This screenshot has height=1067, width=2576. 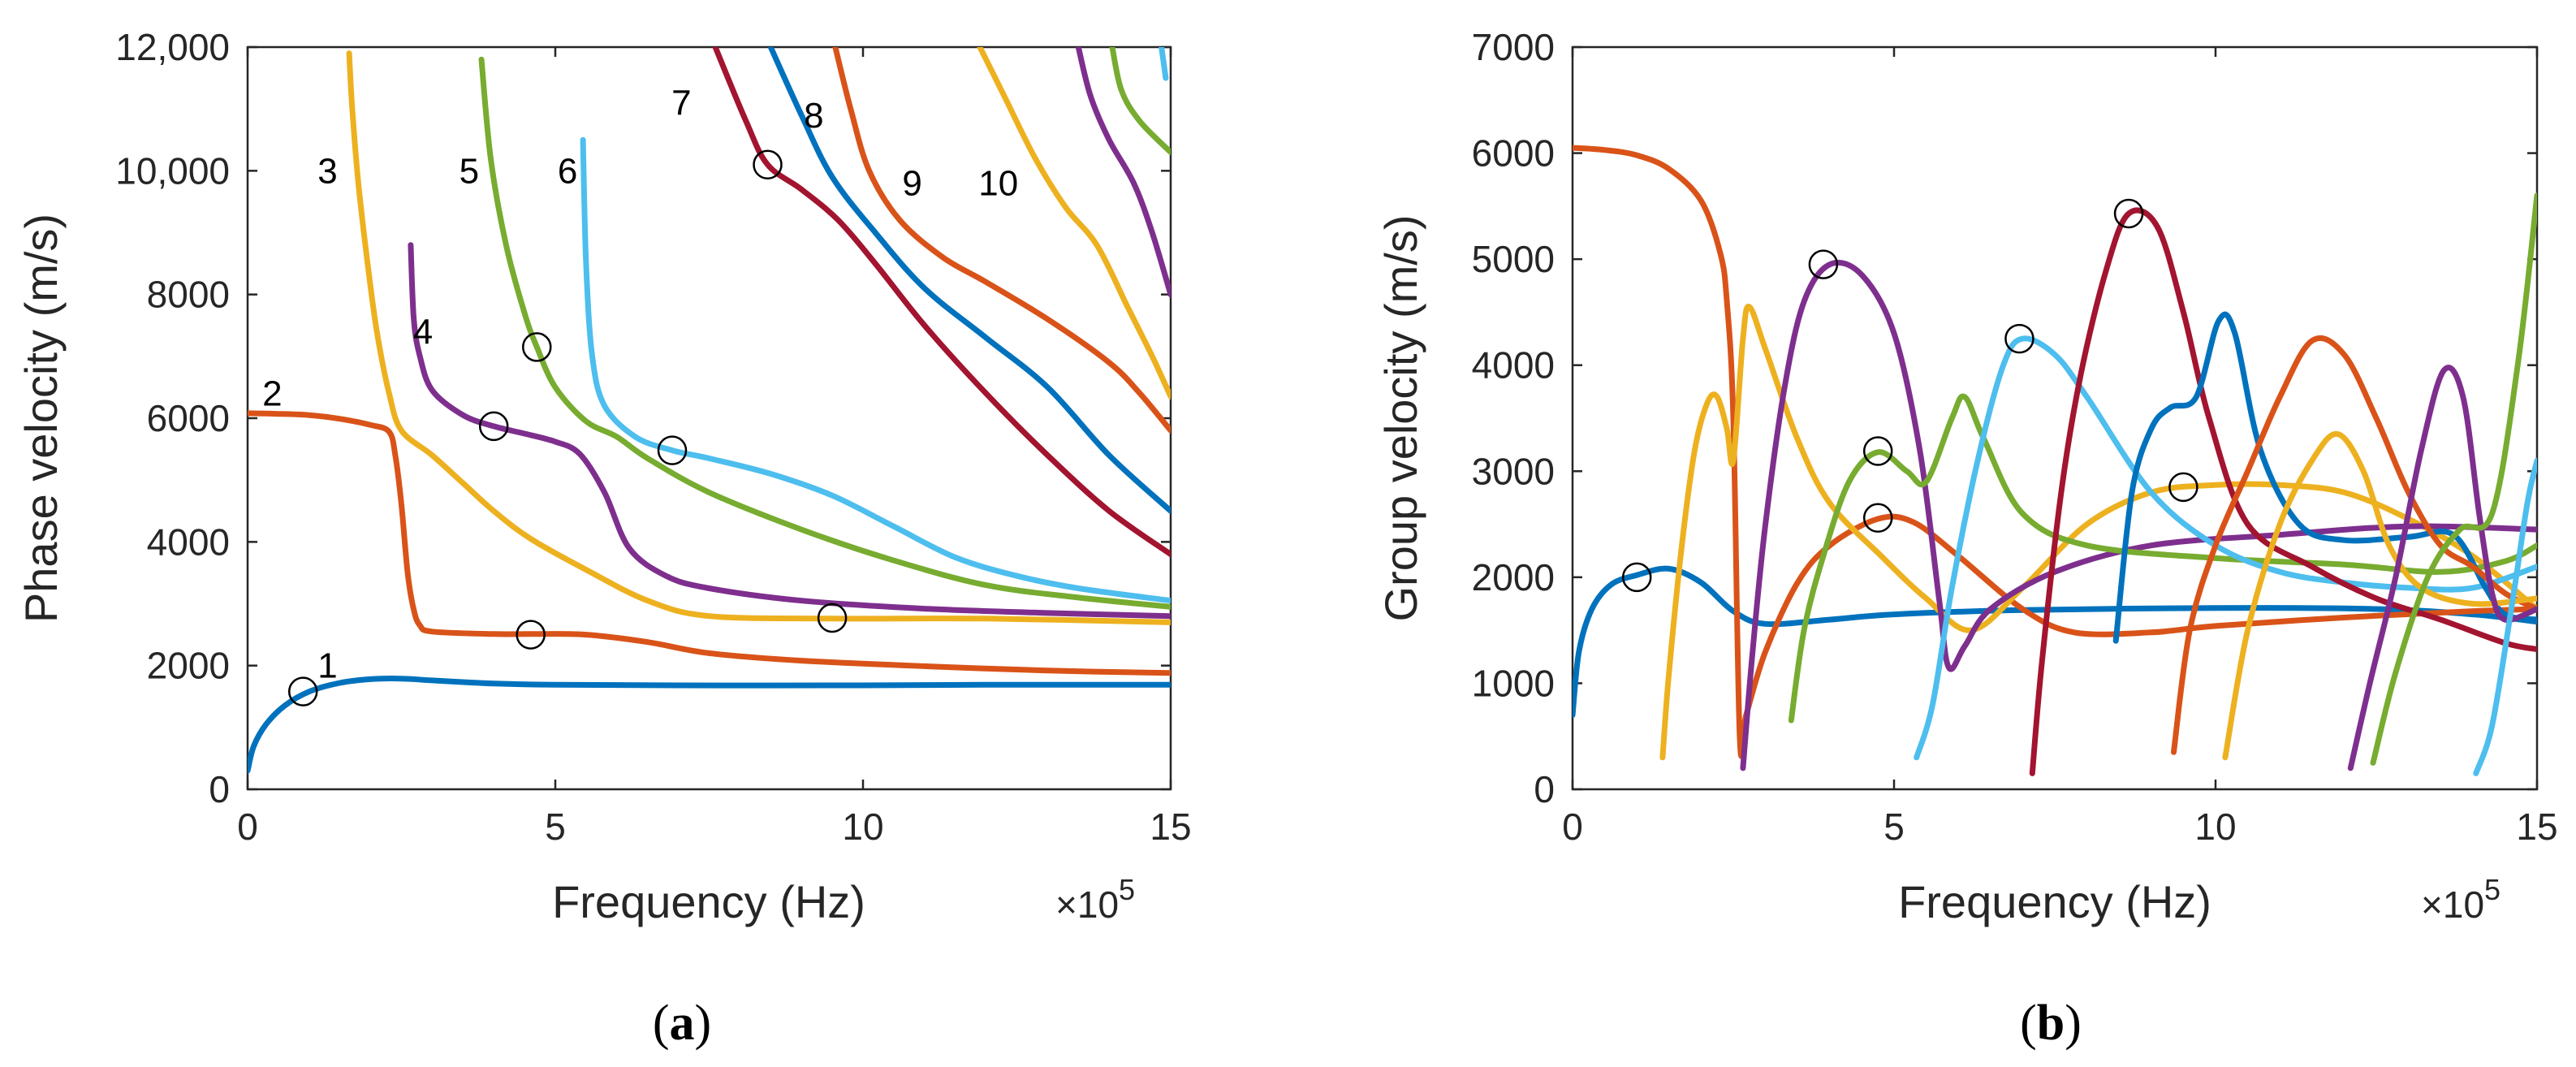 What do you see at coordinates (423, 332) in the screenshot?
I see `mode-label-4: 4` at bounding box center [423, 332].